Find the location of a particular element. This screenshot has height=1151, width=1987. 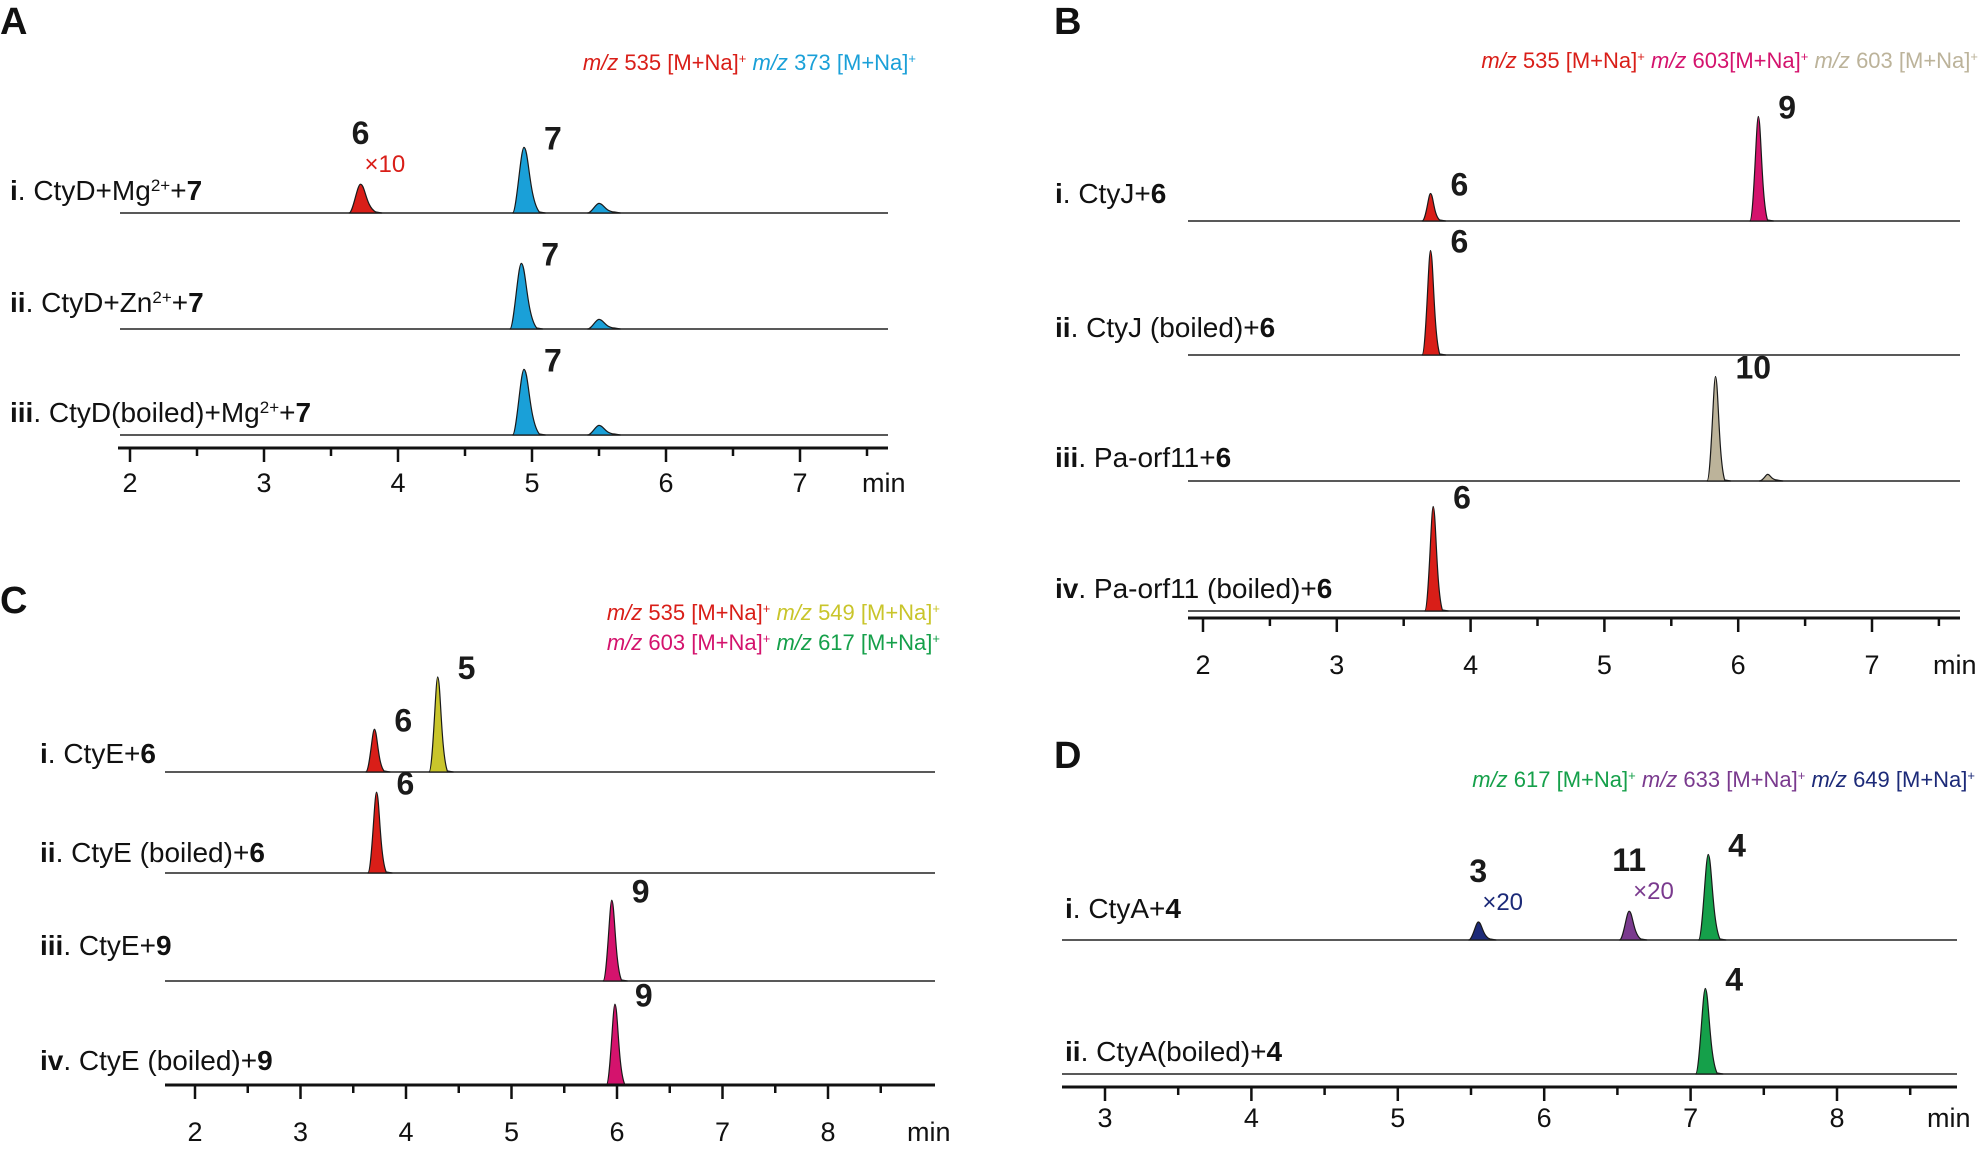

trace-label-part: 4 is located at coordinates (1275, 1051).